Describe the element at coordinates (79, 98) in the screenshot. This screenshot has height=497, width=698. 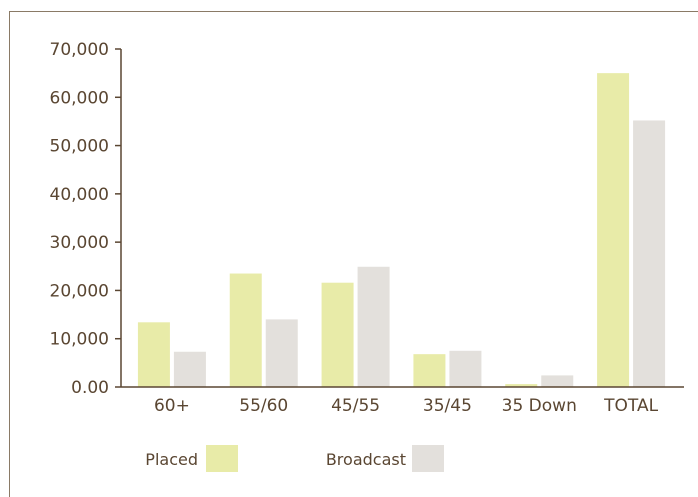
I see `y-tick-label: 60,000` at that location.